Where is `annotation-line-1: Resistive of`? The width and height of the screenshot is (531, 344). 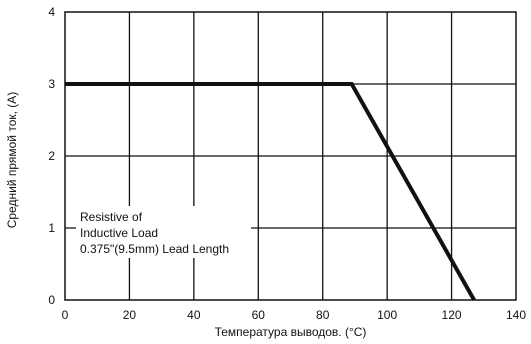
annotation-line-1: Resistive of is located at coordinates (111, 217).